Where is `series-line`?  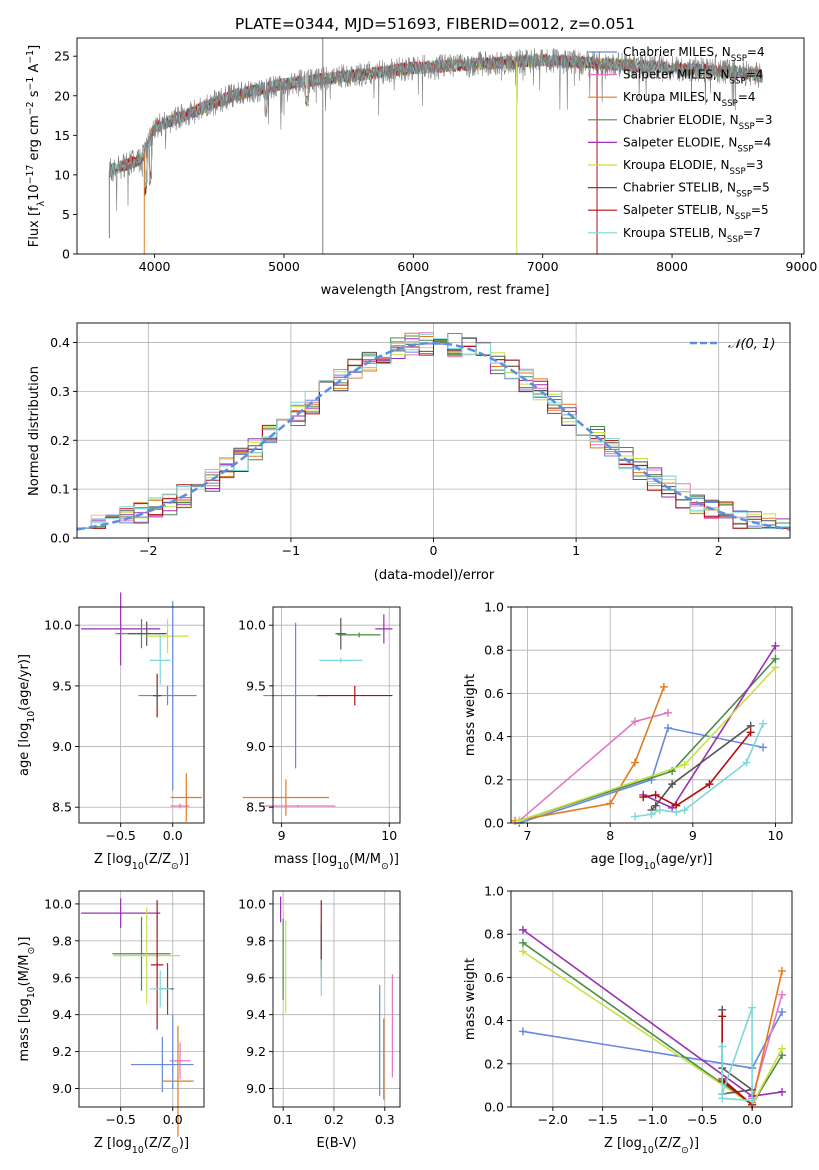
series-line is located at coordinates (593, 767).